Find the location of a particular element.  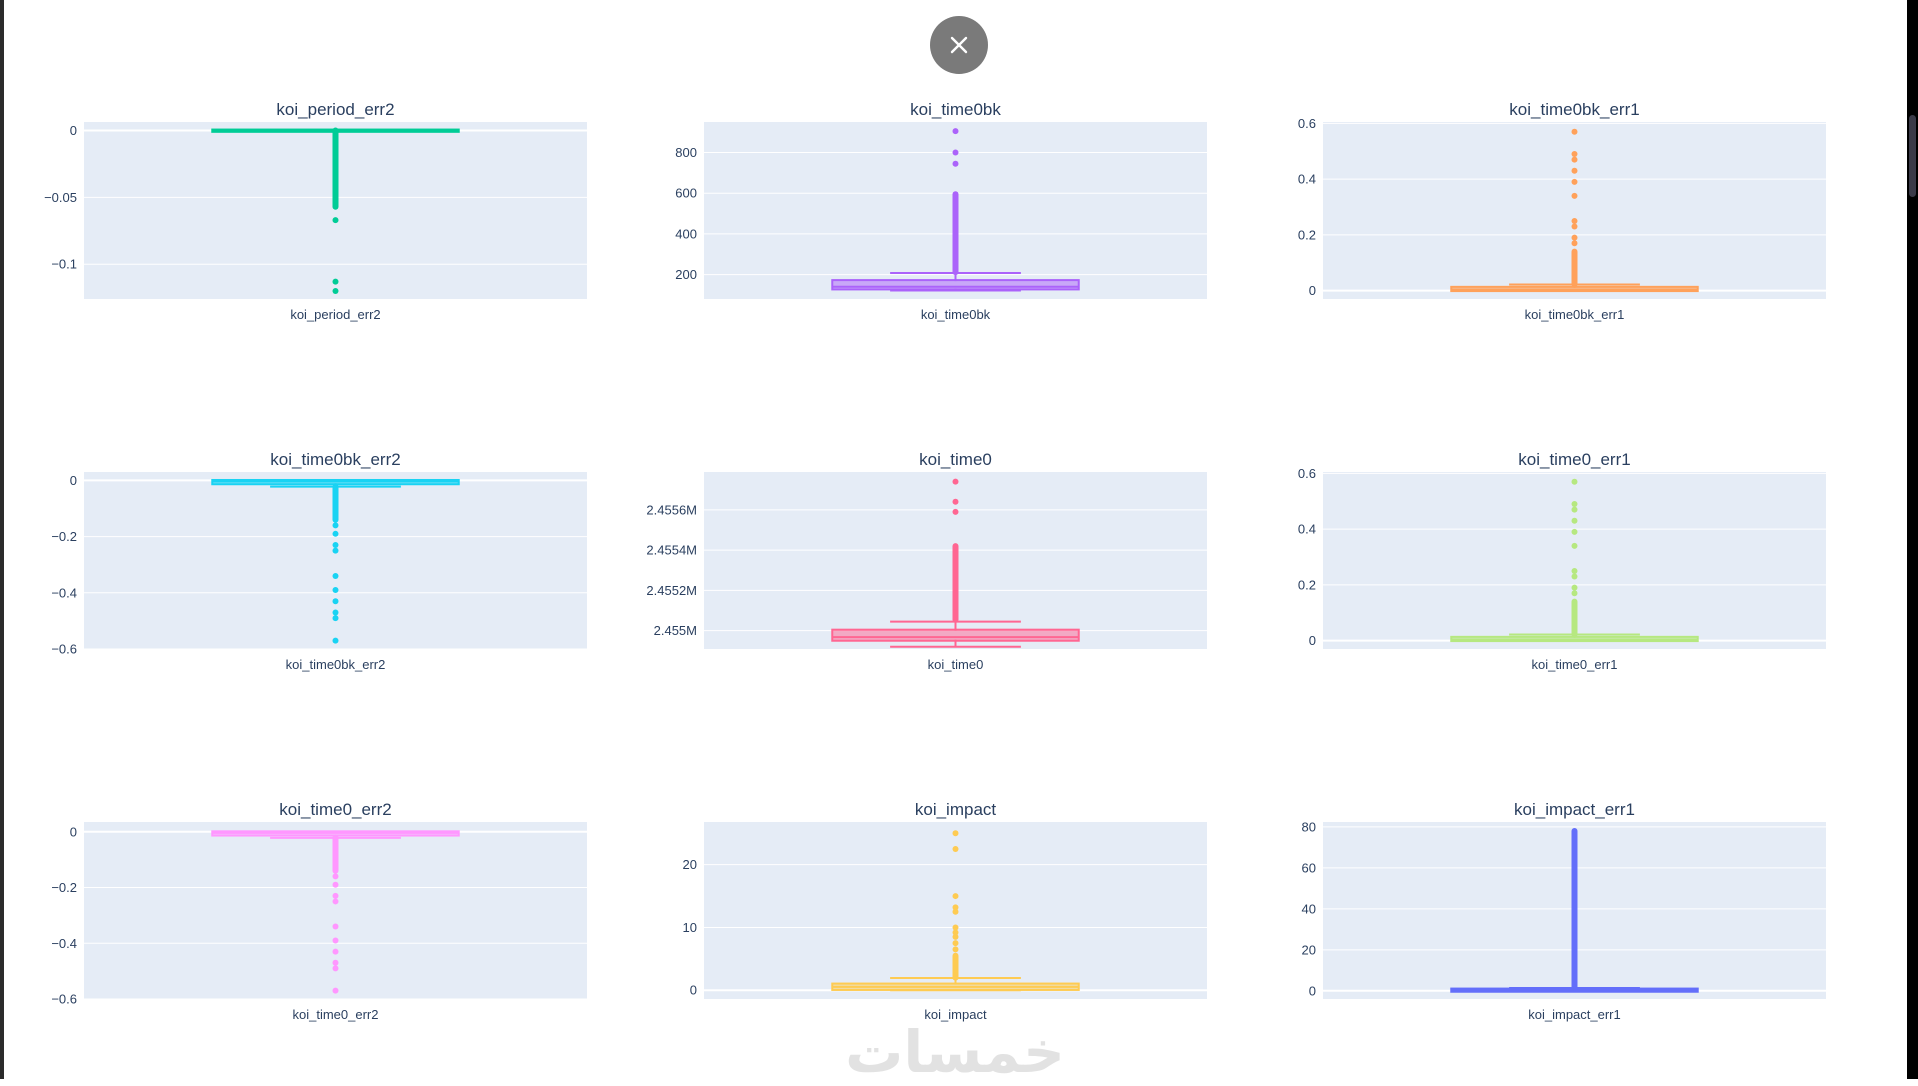

y-tick-label: 600 is located at coordinates (686, 193).